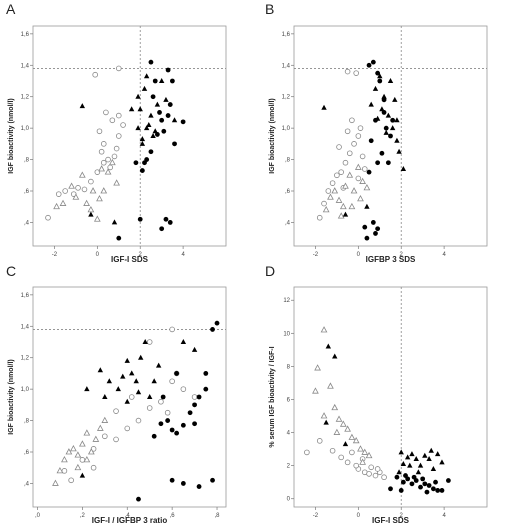  What do you see at coordinates (289, 434) in the screenshot?
I see `y-tick-label: 4` at bounding box center [289, 434].